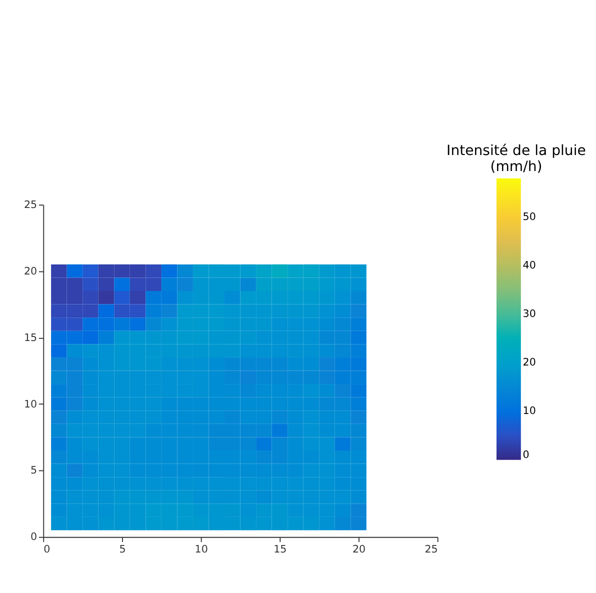 Image resolution: width=596 pixels, height=593 pixels. I want to click on color-bar-label: 30, so click(529, 314).